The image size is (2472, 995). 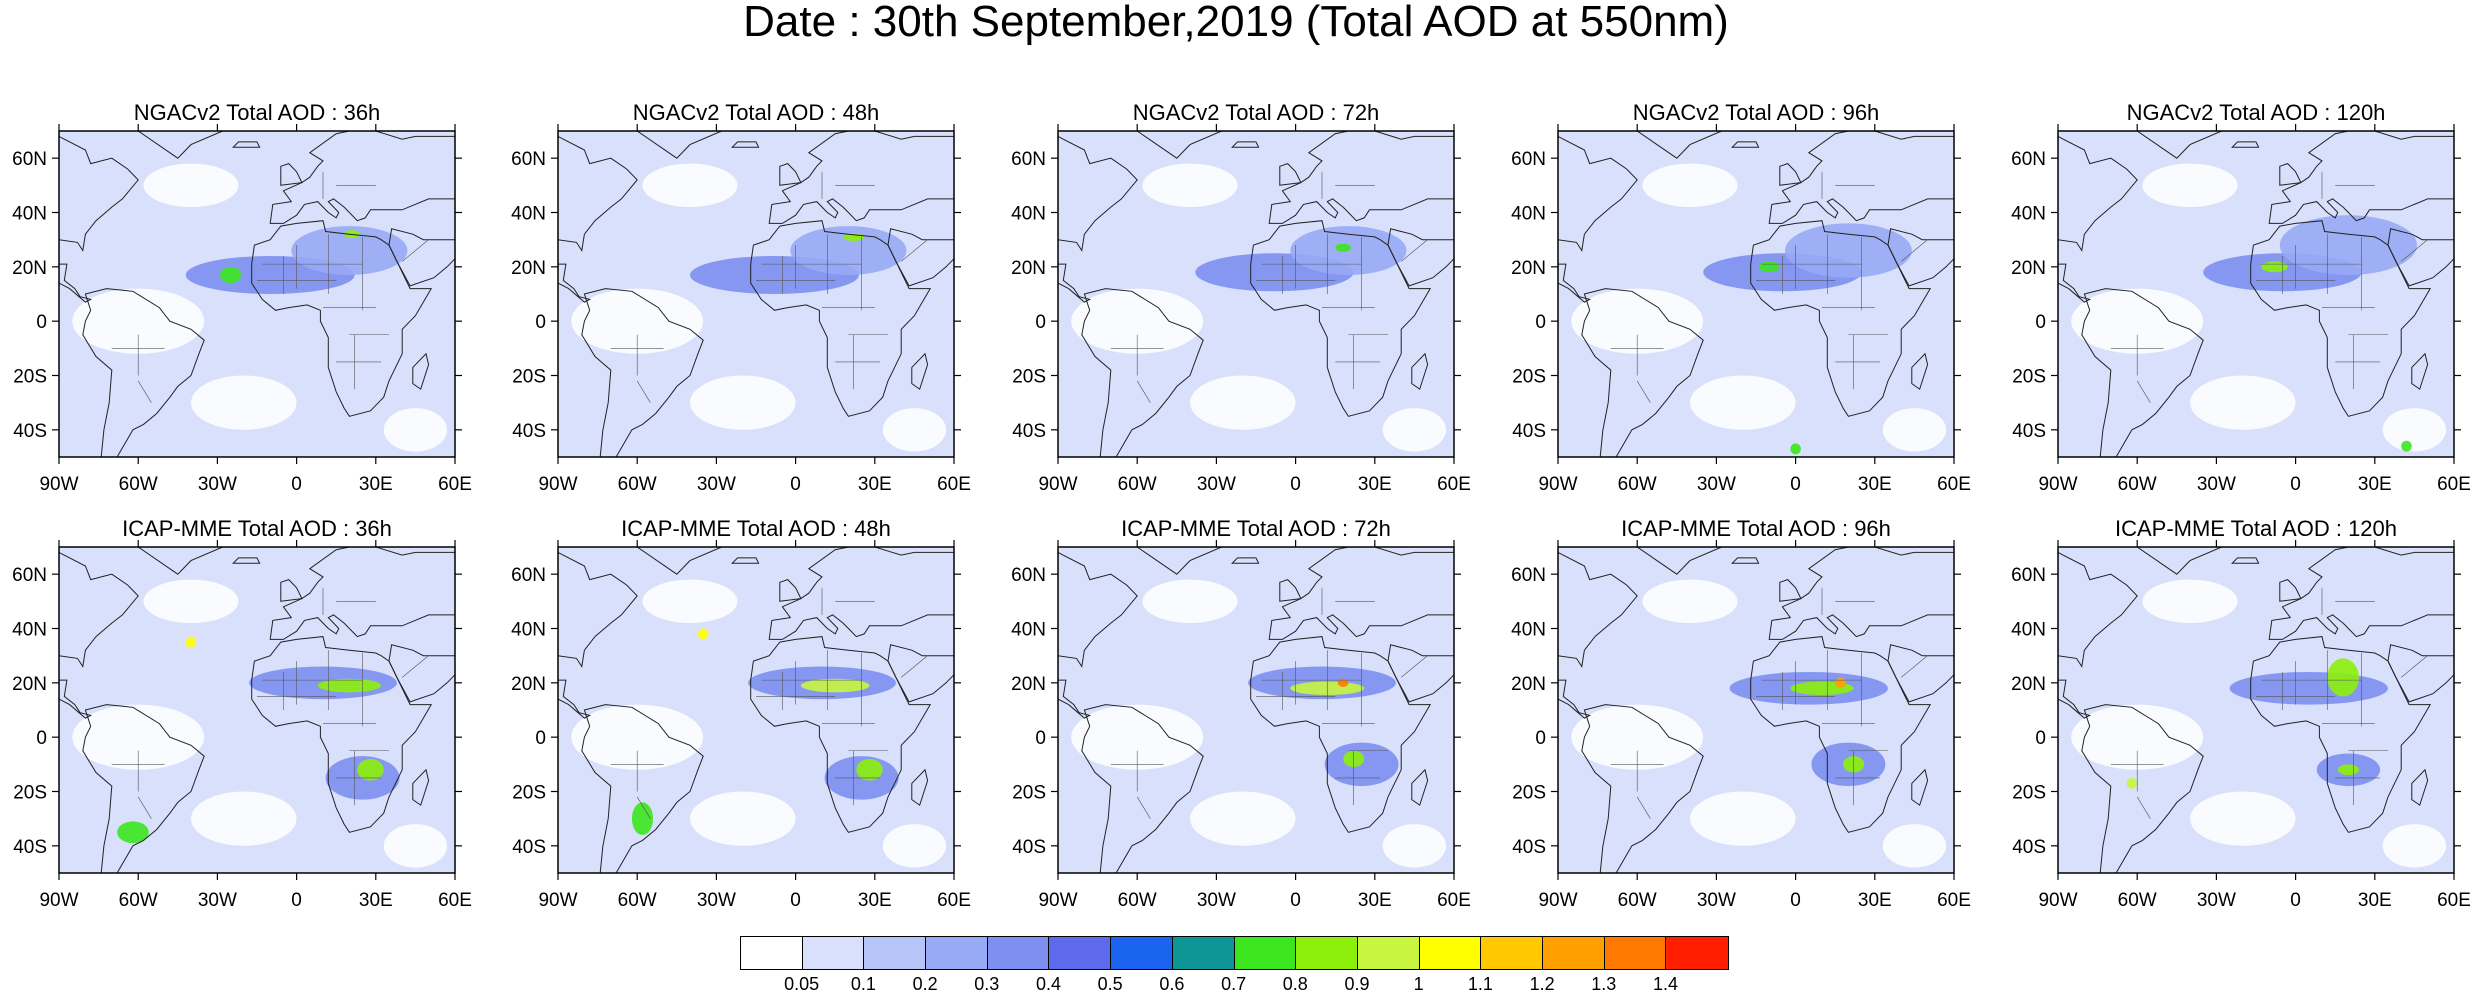 I want to click on colorbar-label: 1.4, so click(x=1665, y=984).